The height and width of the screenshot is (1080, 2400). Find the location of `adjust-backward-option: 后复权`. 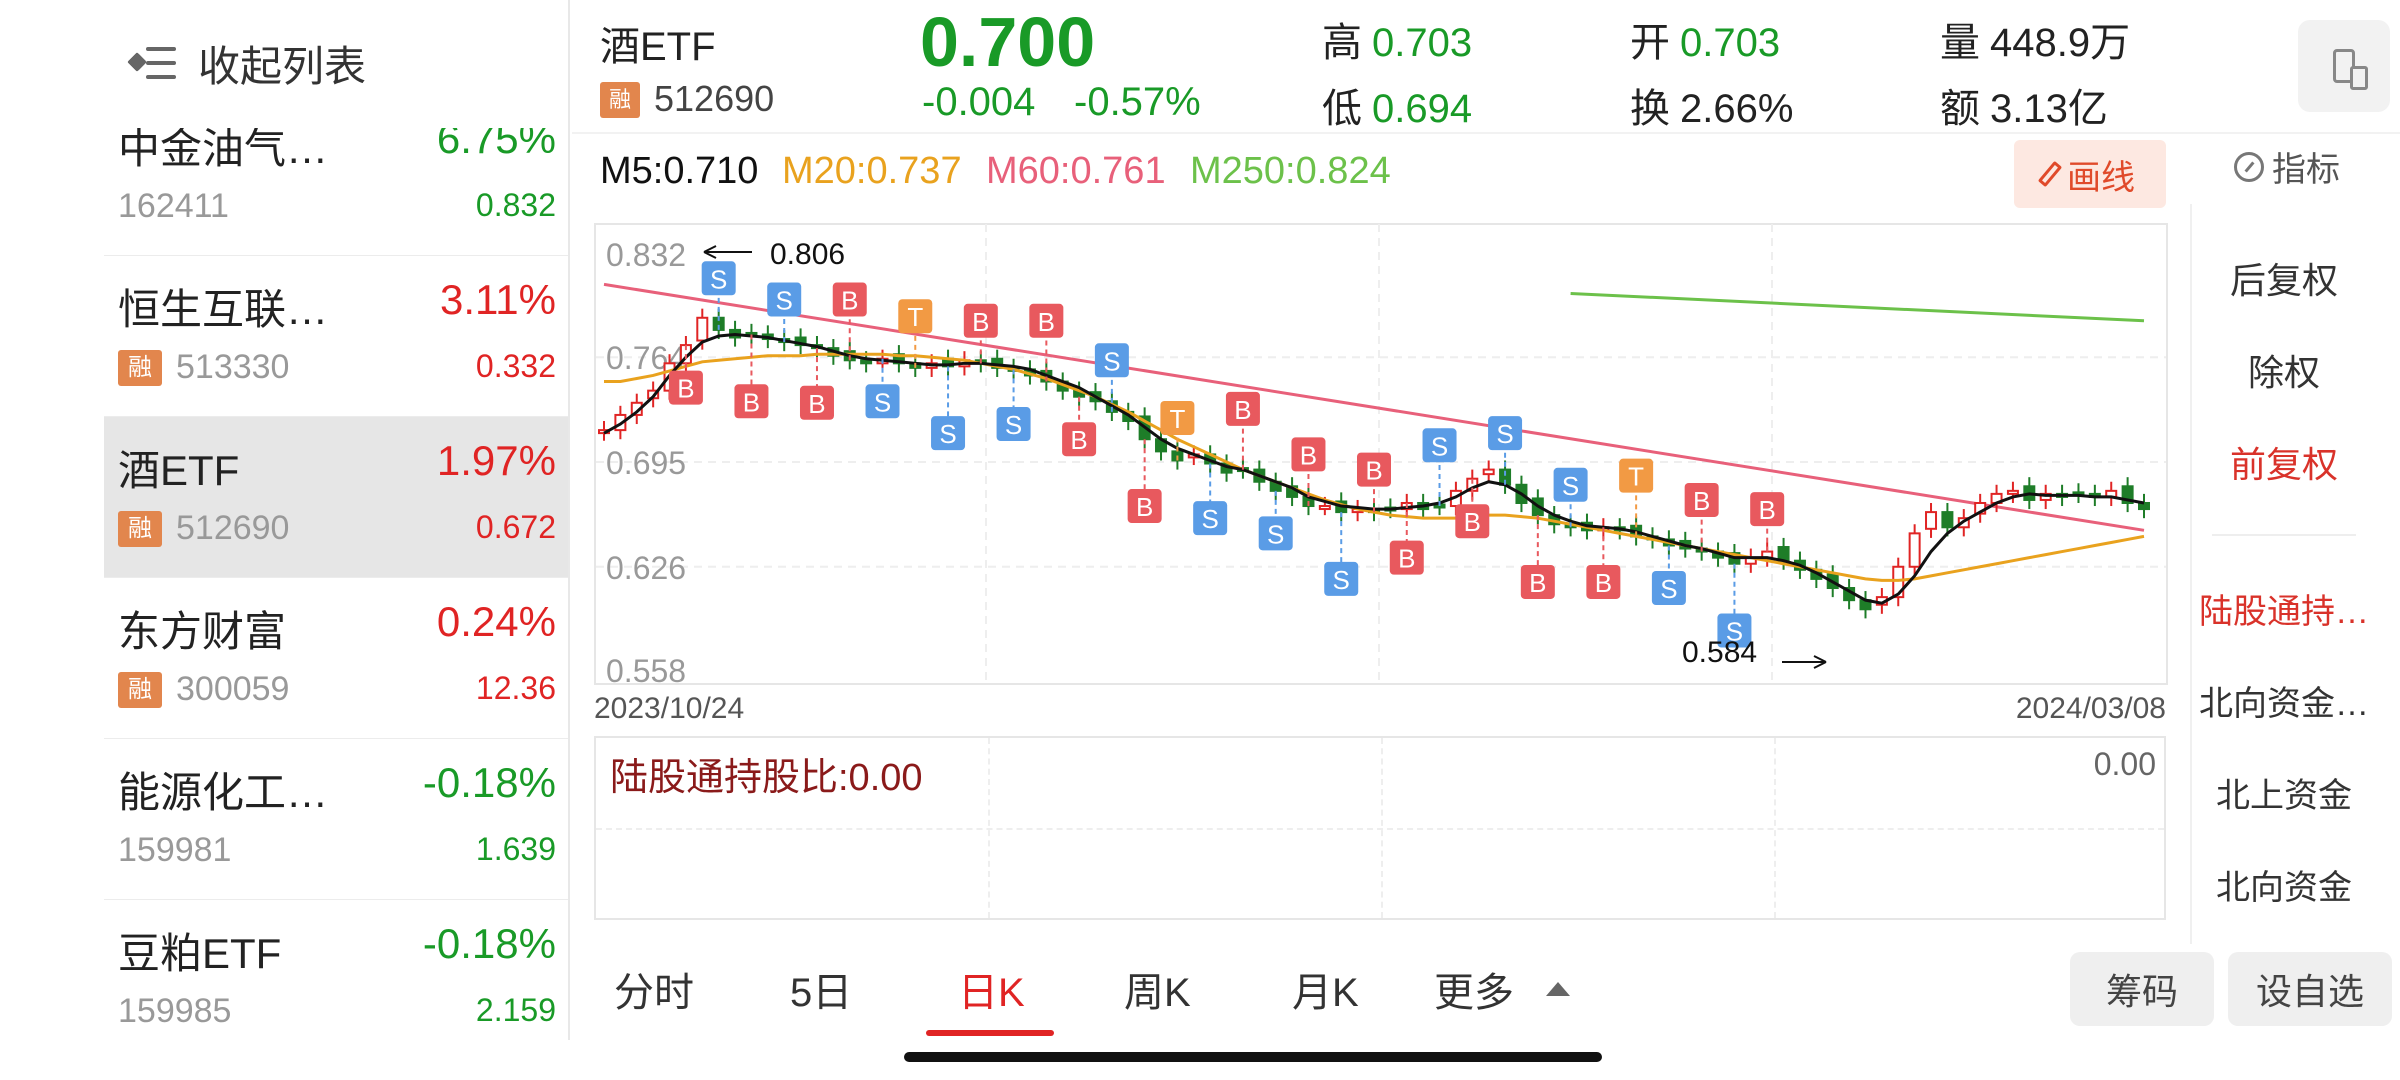

adjust-backward-option: 后复权 is located at coordinates (2283, 280).